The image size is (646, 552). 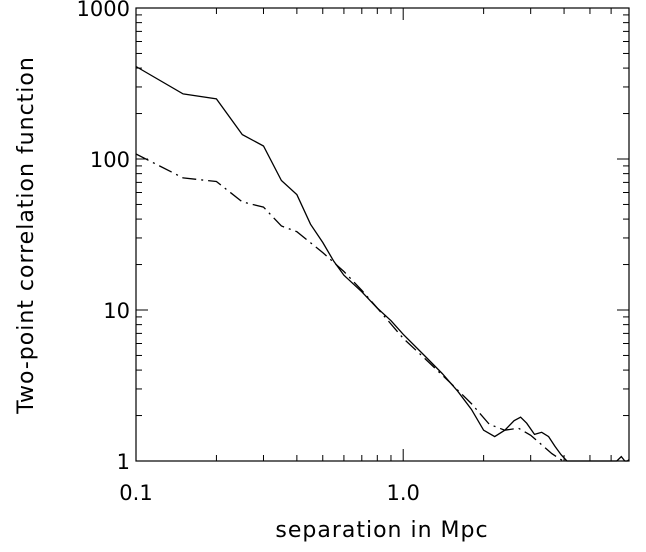 What do you see at coordinates (26, 235) in the screenshot?
I see `y-axis-label: Two-point correlation function` at bounding box center [26, 235].